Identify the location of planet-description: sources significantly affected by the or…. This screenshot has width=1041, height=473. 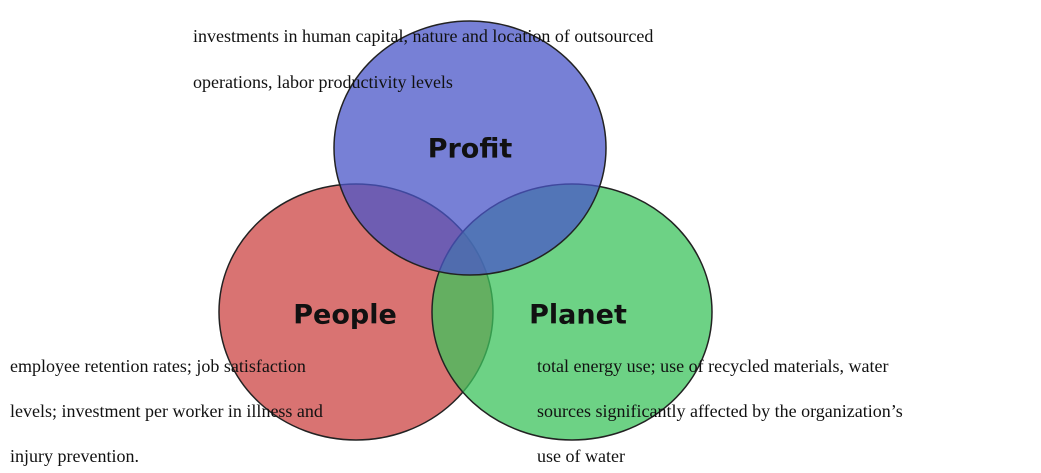
(720, 411).